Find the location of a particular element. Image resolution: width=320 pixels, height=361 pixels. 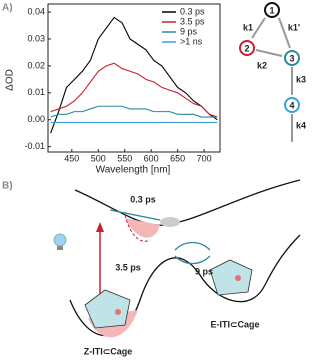

y-tick-label: -0.01 is located at coordinates (34, 146).